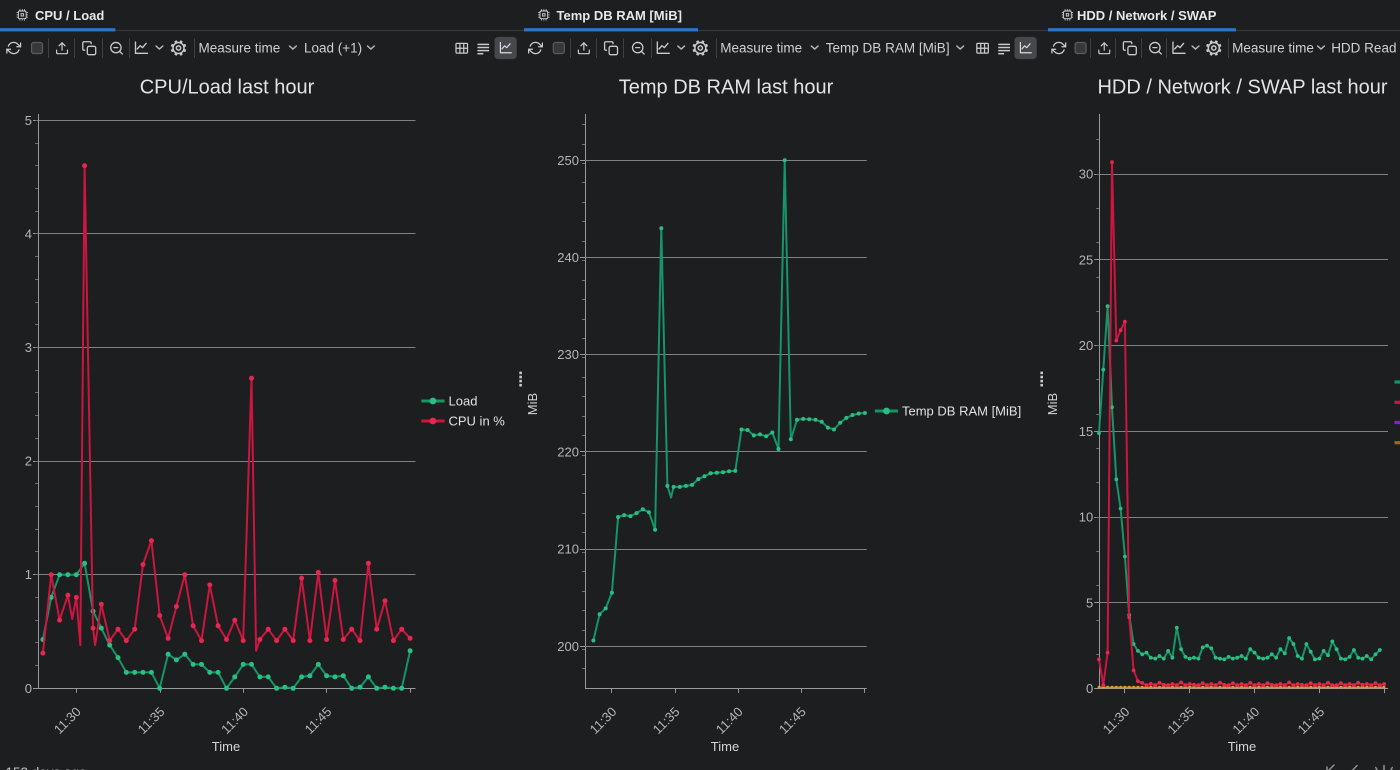 The height and width of the screenshot is (770, 1400). What do you see at coordinates (463, 401) in the screenshot?
I see `svg-text: Load` at bounding box center [463, 401].